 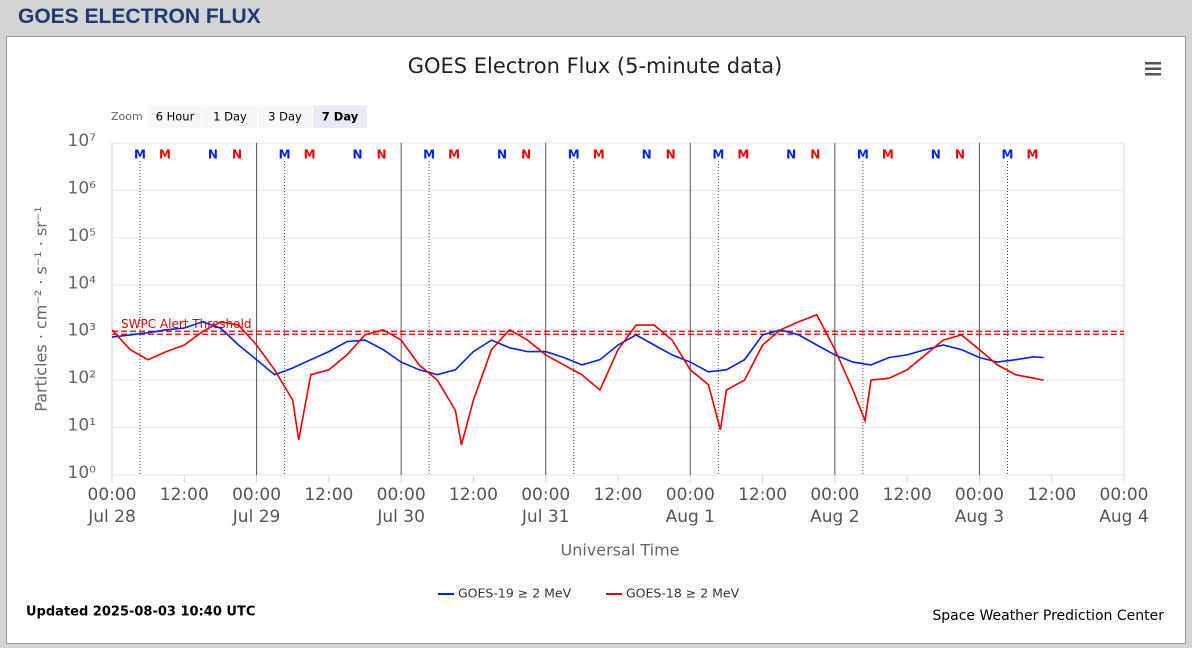 I want to click on chart-title: GOES Electron Flux (5-minute data), so click(x=595, y=66).